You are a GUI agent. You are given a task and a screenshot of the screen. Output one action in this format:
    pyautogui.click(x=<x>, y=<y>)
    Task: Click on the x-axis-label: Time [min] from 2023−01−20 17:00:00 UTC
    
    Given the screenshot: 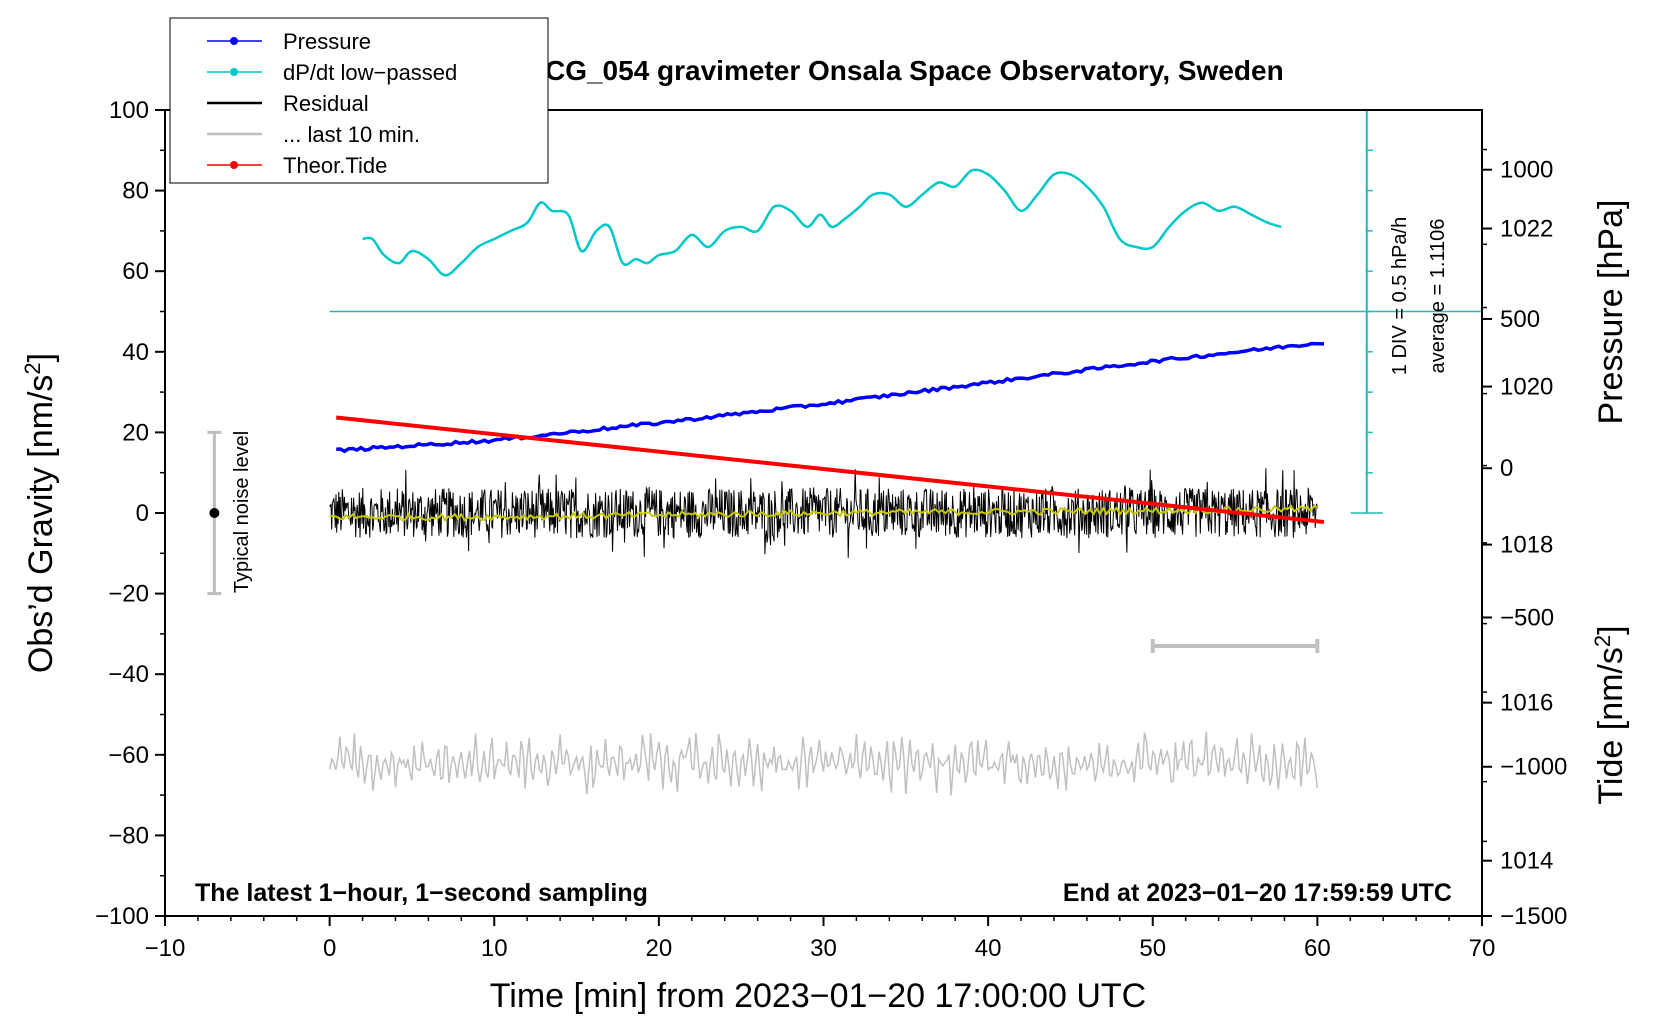 What is the action you would take?
    pyautogui.click(x=818, y=996)
    